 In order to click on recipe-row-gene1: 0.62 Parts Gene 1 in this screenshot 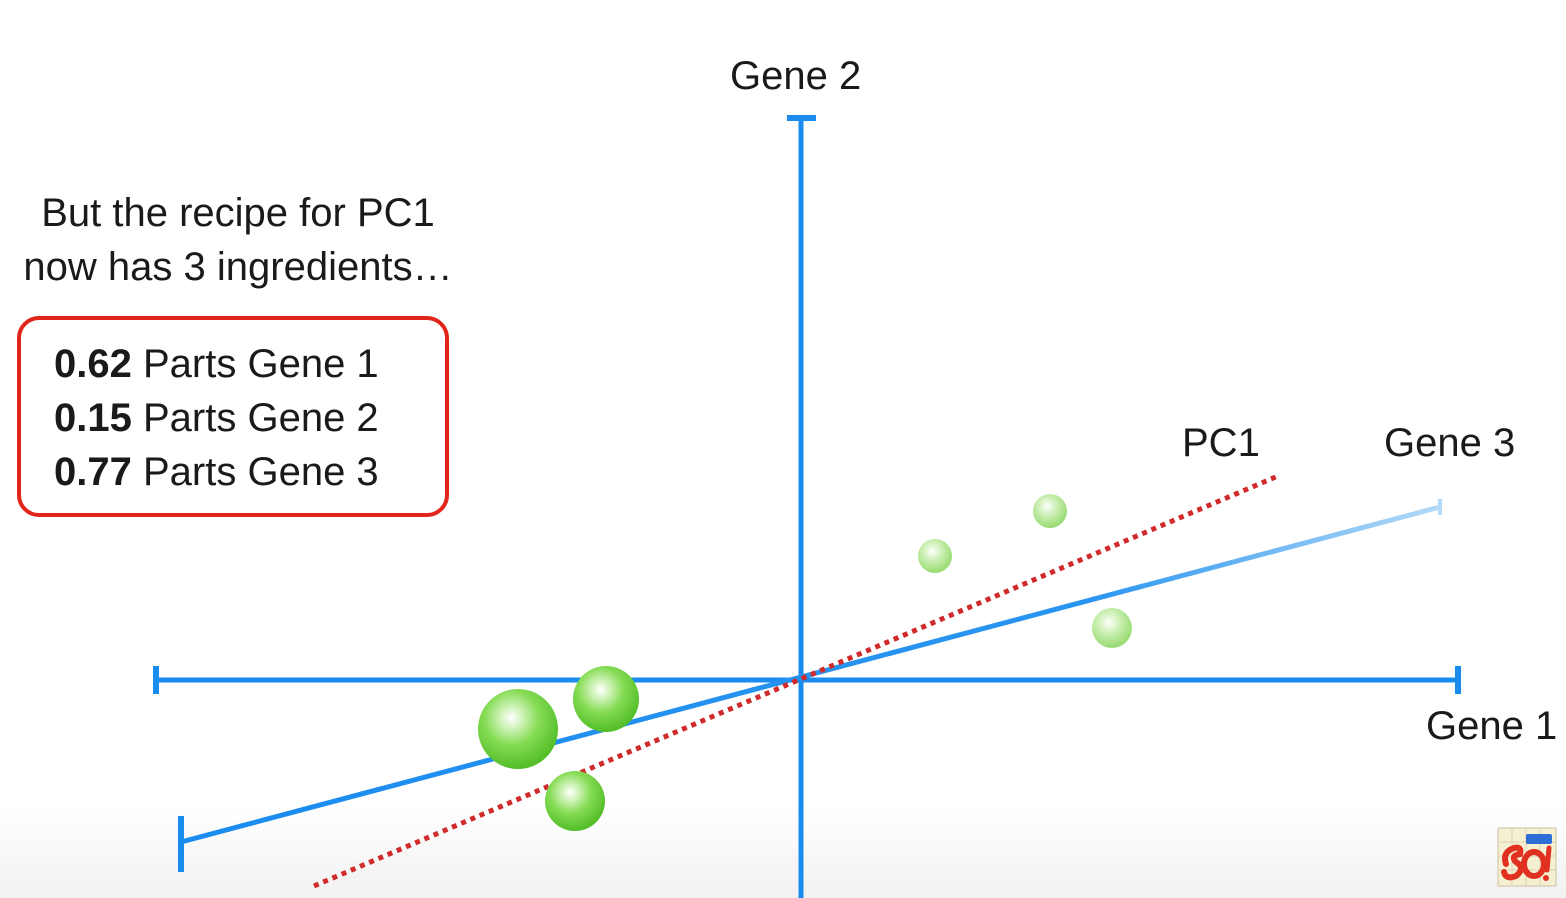, I will do `click(216, 364)`.